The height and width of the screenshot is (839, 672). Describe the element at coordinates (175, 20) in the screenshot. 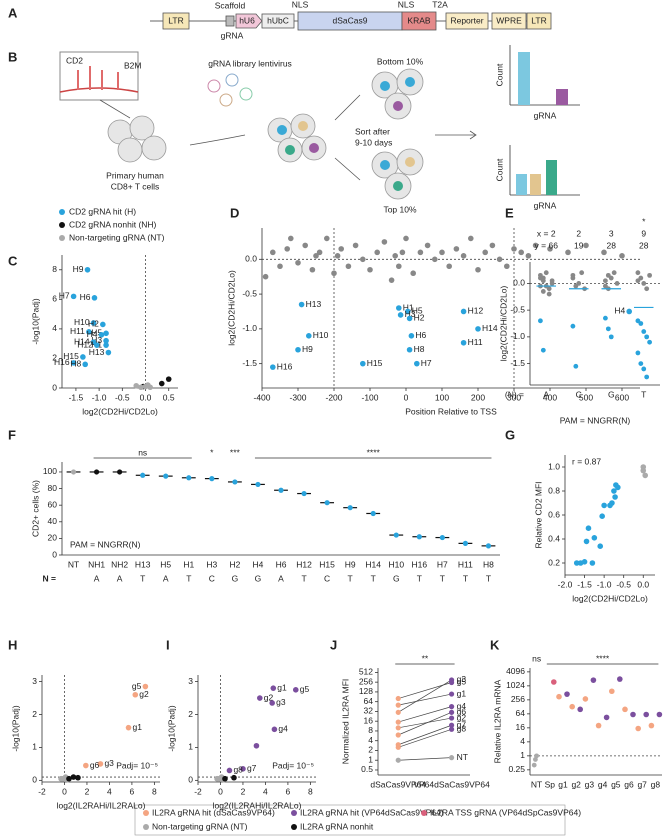

I see `ltr-label: LTR` at that location.